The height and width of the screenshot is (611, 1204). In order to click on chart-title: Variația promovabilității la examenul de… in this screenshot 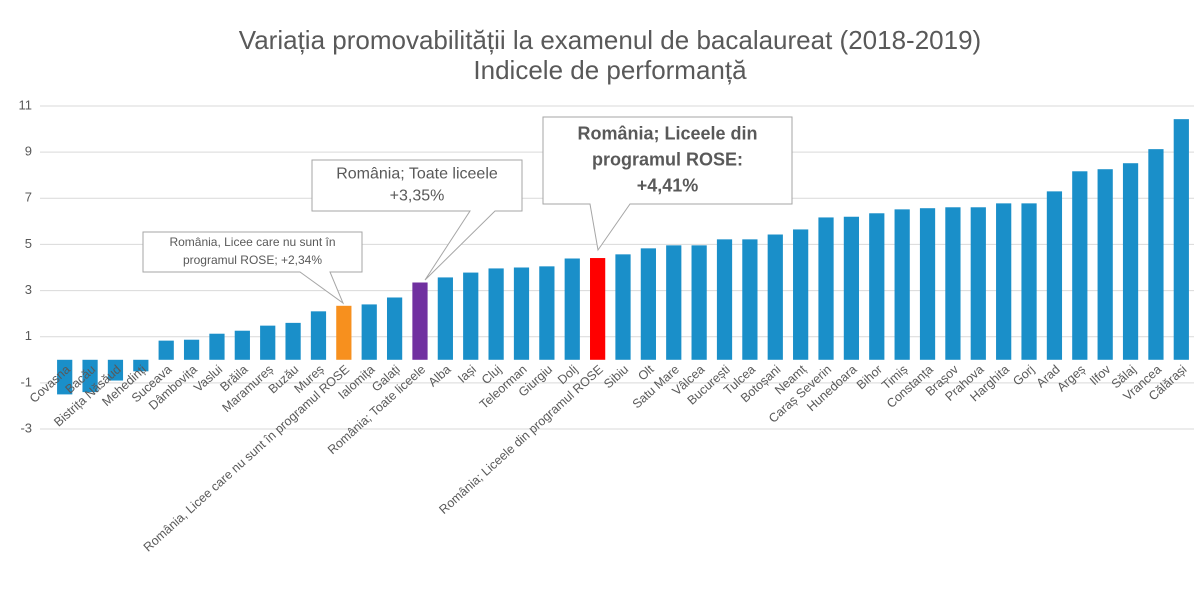, I will do `click(610, 40)`.